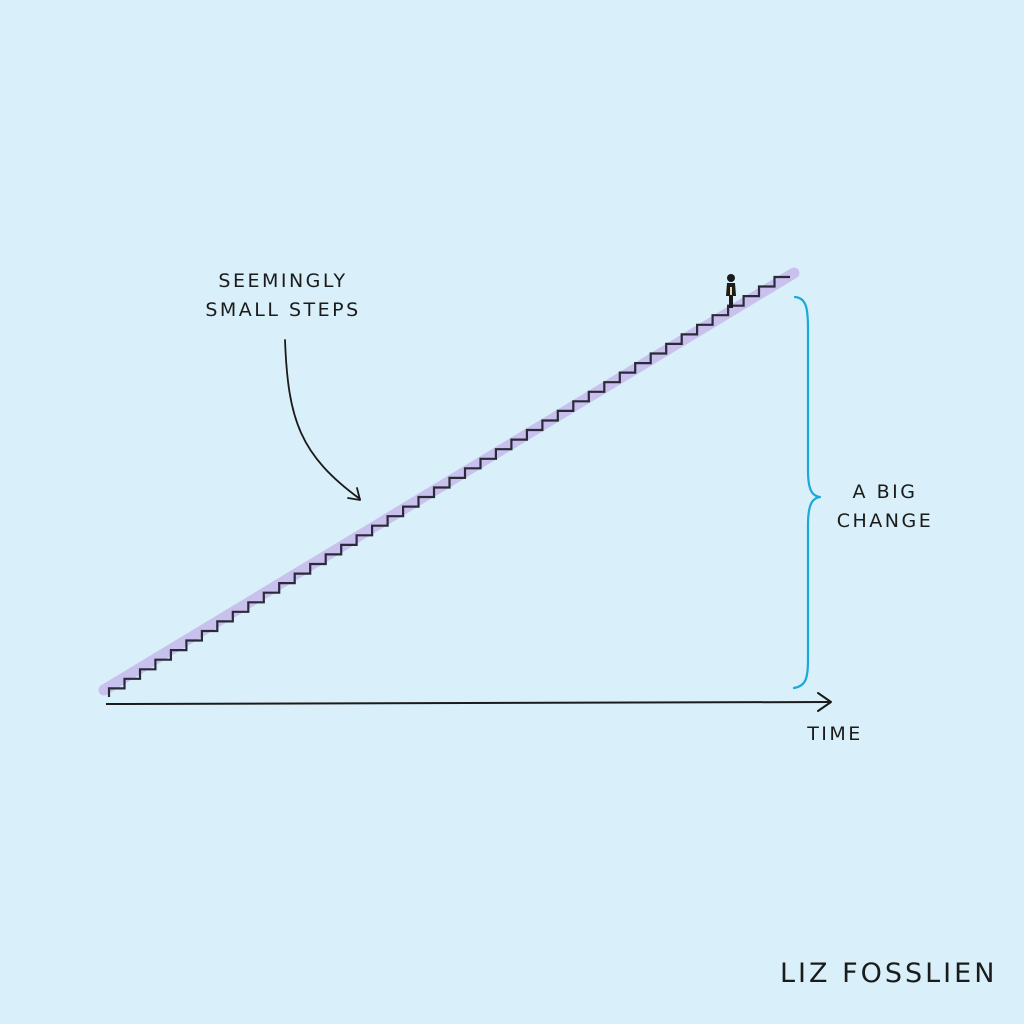  What do you see at coordinates (283, 296) in the screenshot?
I see `steps-annotation: SEEMINGLY SMALL STEPS` at bounding box center [283, 296].